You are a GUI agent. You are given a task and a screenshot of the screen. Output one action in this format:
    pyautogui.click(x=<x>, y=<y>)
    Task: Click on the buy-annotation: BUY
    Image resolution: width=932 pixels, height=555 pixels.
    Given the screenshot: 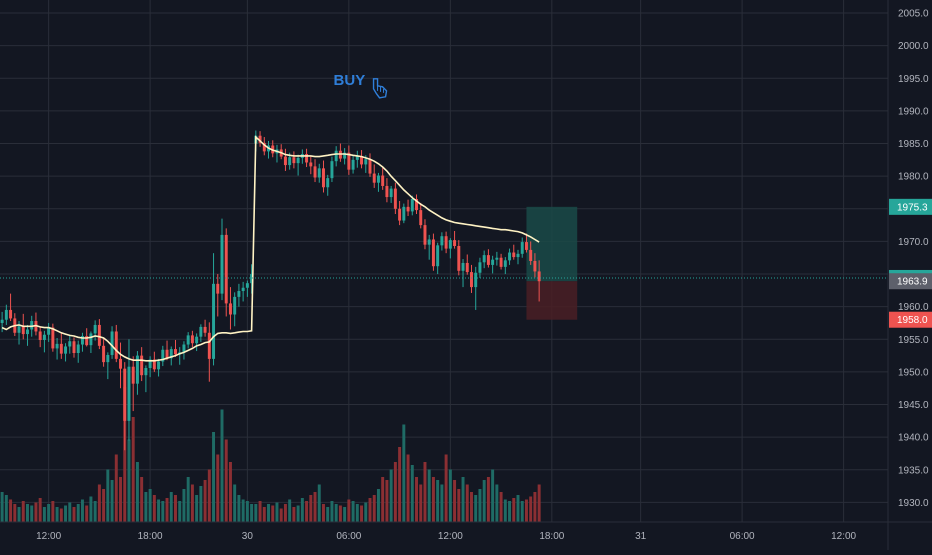 What is the action you would take?
    pyautogui.click(x=361, y=85)
    